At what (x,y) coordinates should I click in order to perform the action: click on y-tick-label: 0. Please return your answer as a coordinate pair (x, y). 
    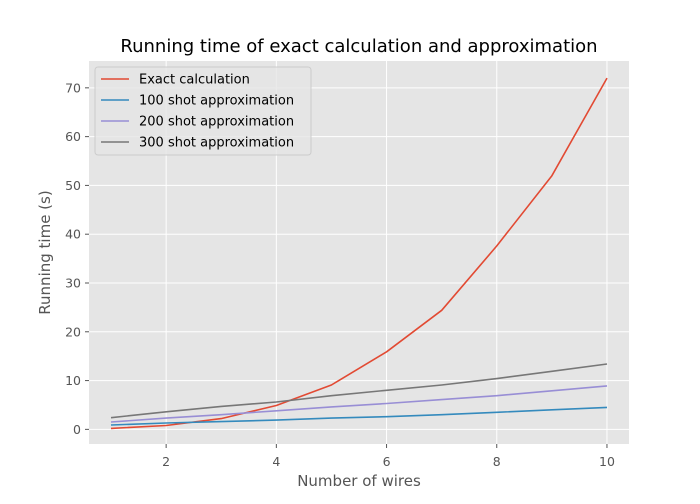
    Looking at the image, I should click on (77, 429).